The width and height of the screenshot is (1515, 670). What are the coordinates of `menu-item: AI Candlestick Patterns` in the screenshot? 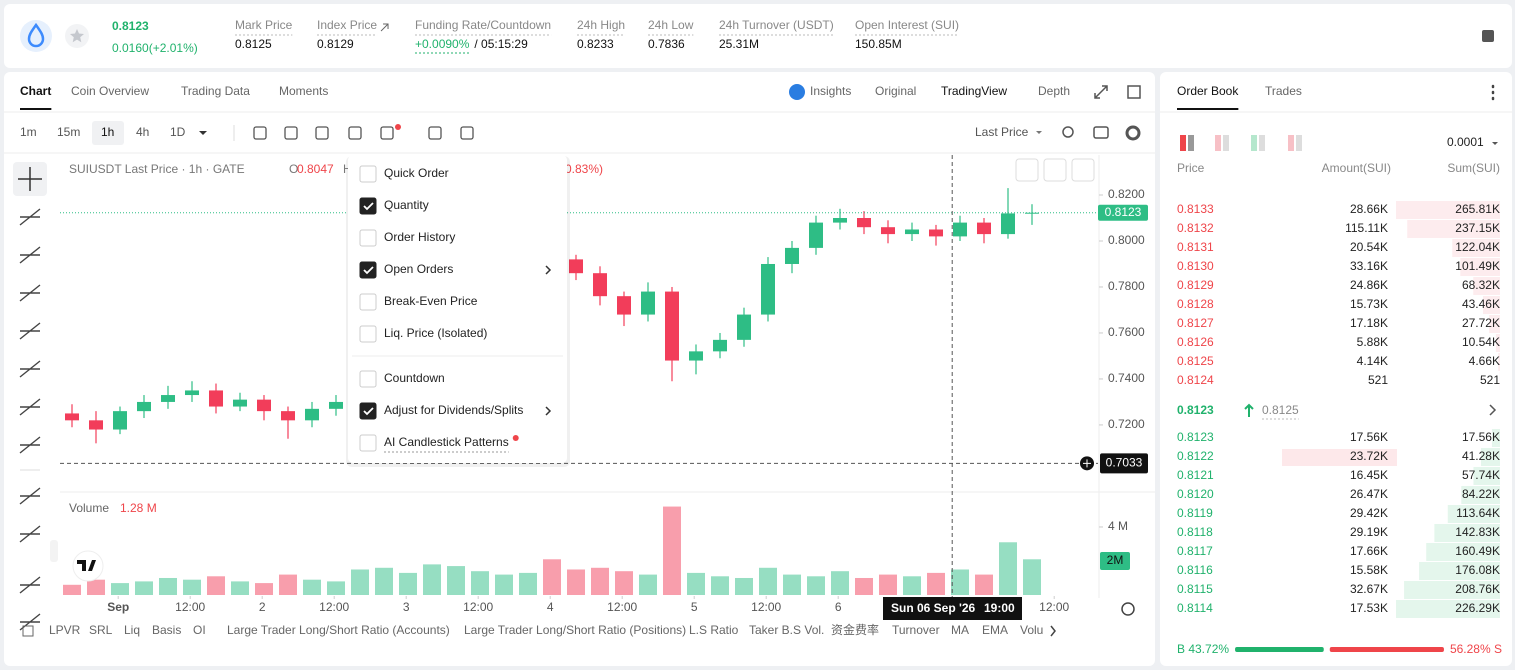 It's located at (446, 442).